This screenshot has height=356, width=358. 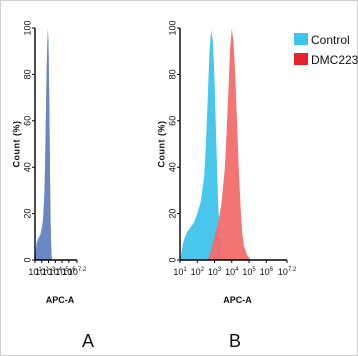 I want to click on panel-label: B, so click(x=235, y=341).